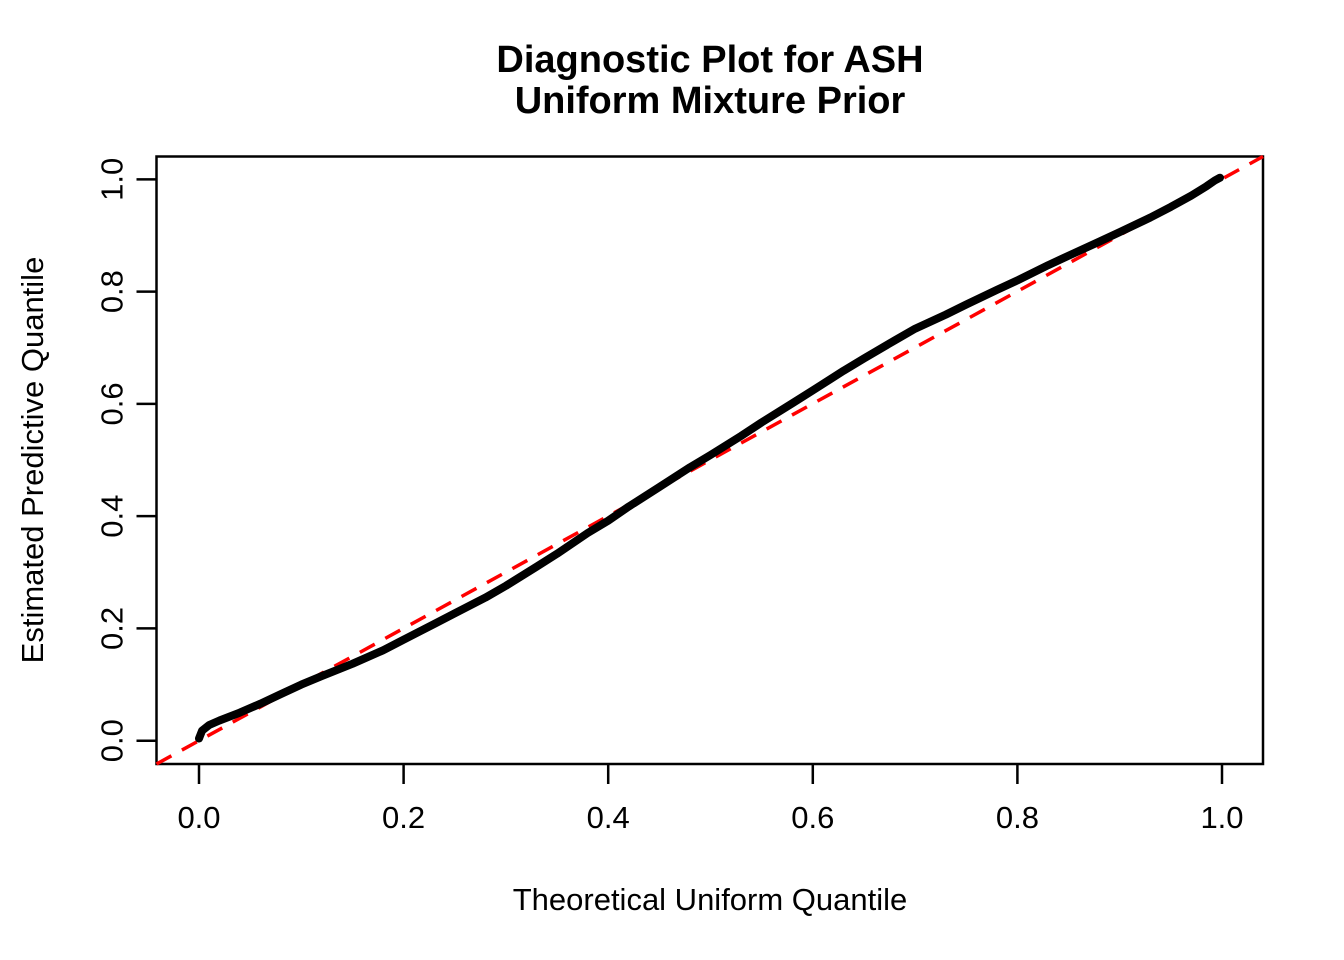 This screenshot has height=960, width=1344. I want to click on y-axis-tick-label: 1.0, so click(112, 179).